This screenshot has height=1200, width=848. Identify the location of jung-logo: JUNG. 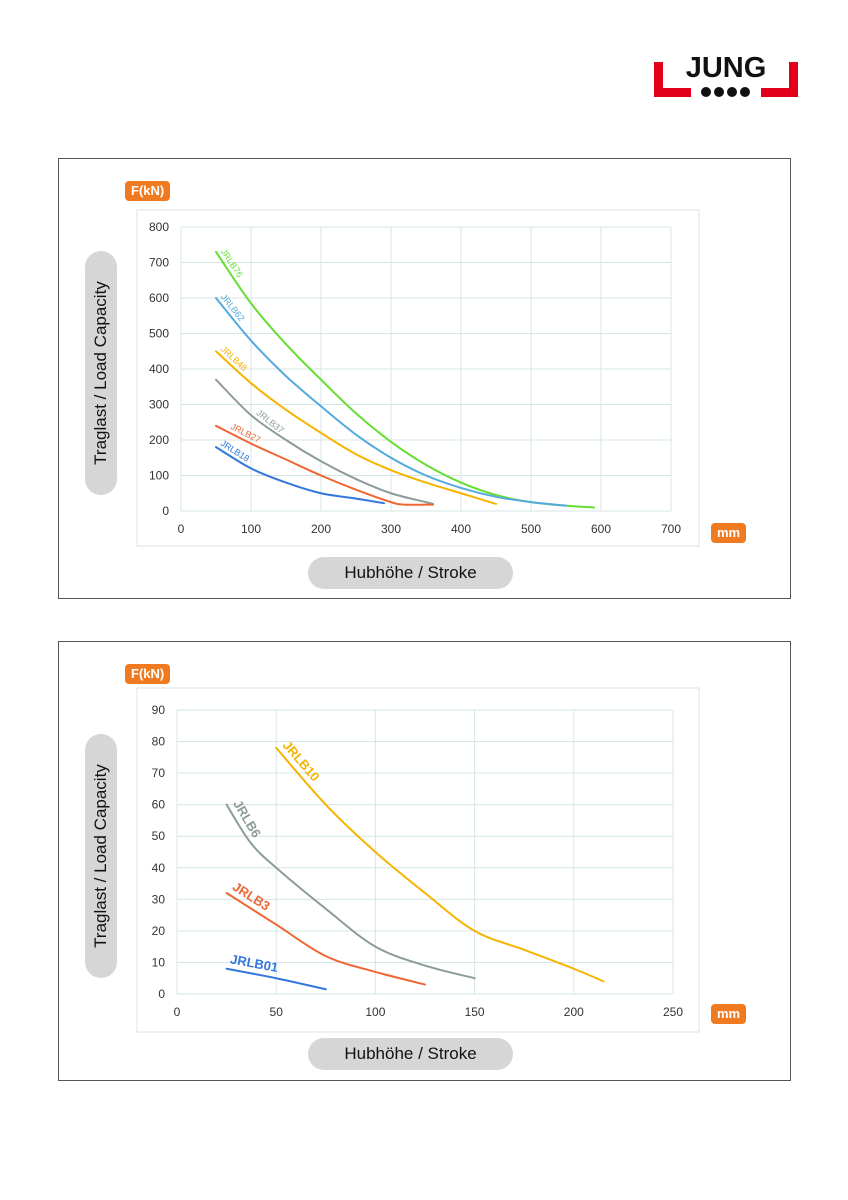
(726, 75).